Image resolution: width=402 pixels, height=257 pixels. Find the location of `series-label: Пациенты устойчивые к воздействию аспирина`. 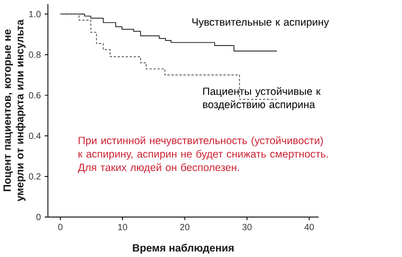

series-label: Пациенты устойчивые к воздействию аспирина is located at coordinates (262, 98).